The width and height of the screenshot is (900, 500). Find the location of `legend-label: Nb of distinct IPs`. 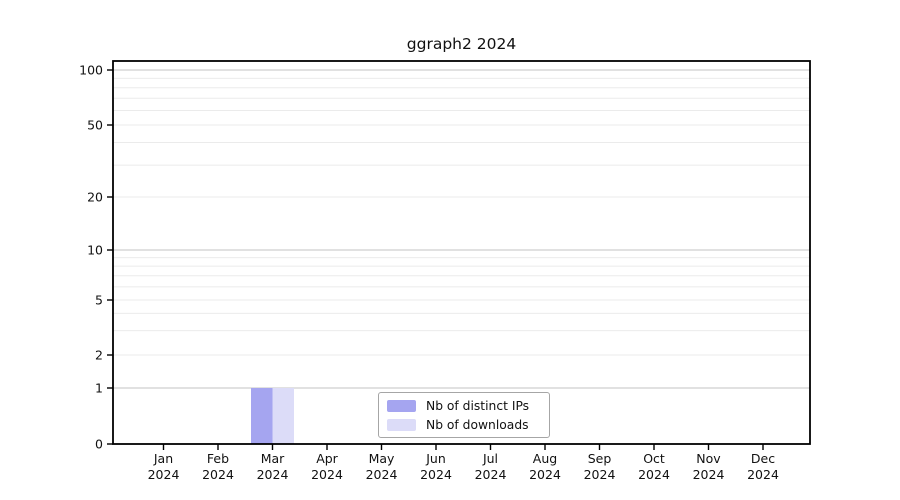

legend-label: Nb of distinct IPs is located at coordinates (478, 405).